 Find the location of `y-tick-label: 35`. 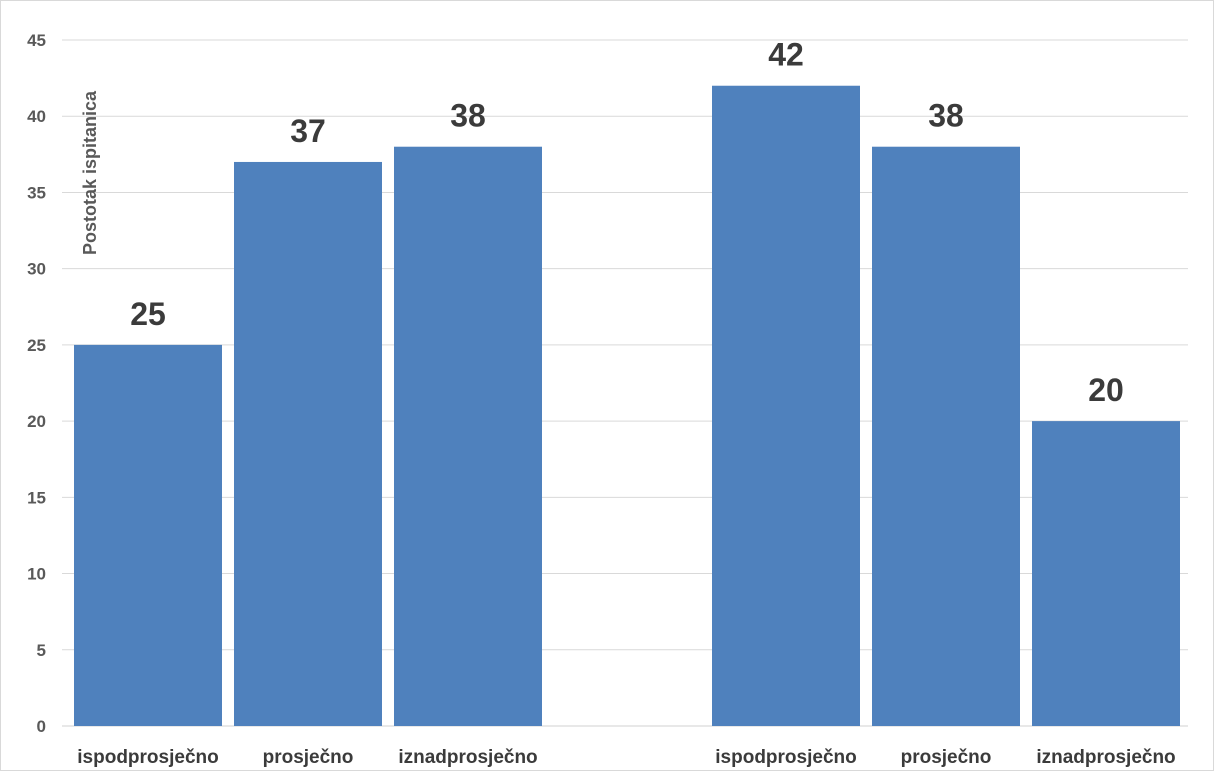

y-tick-label: 35 is located at coordinates (36, 192).